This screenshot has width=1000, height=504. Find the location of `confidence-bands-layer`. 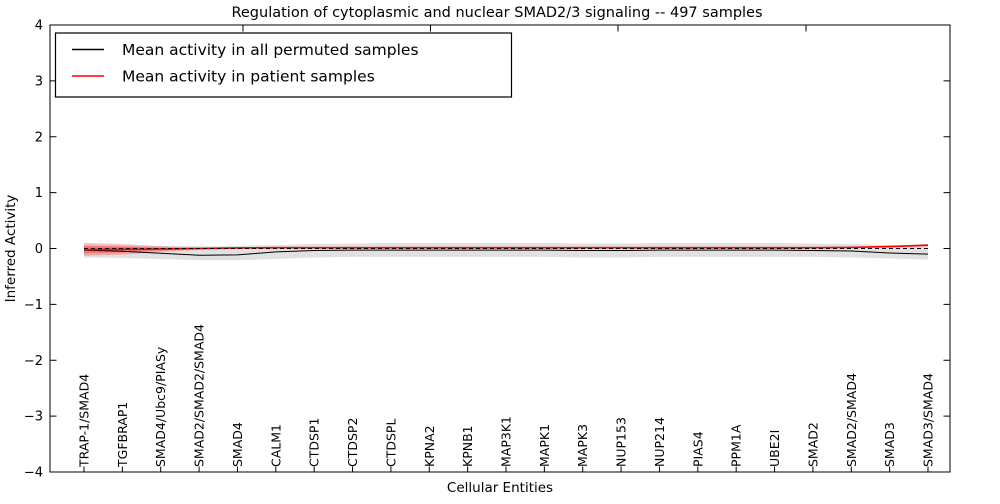

confidence-bands-layer is located at coordinates (506, 251).